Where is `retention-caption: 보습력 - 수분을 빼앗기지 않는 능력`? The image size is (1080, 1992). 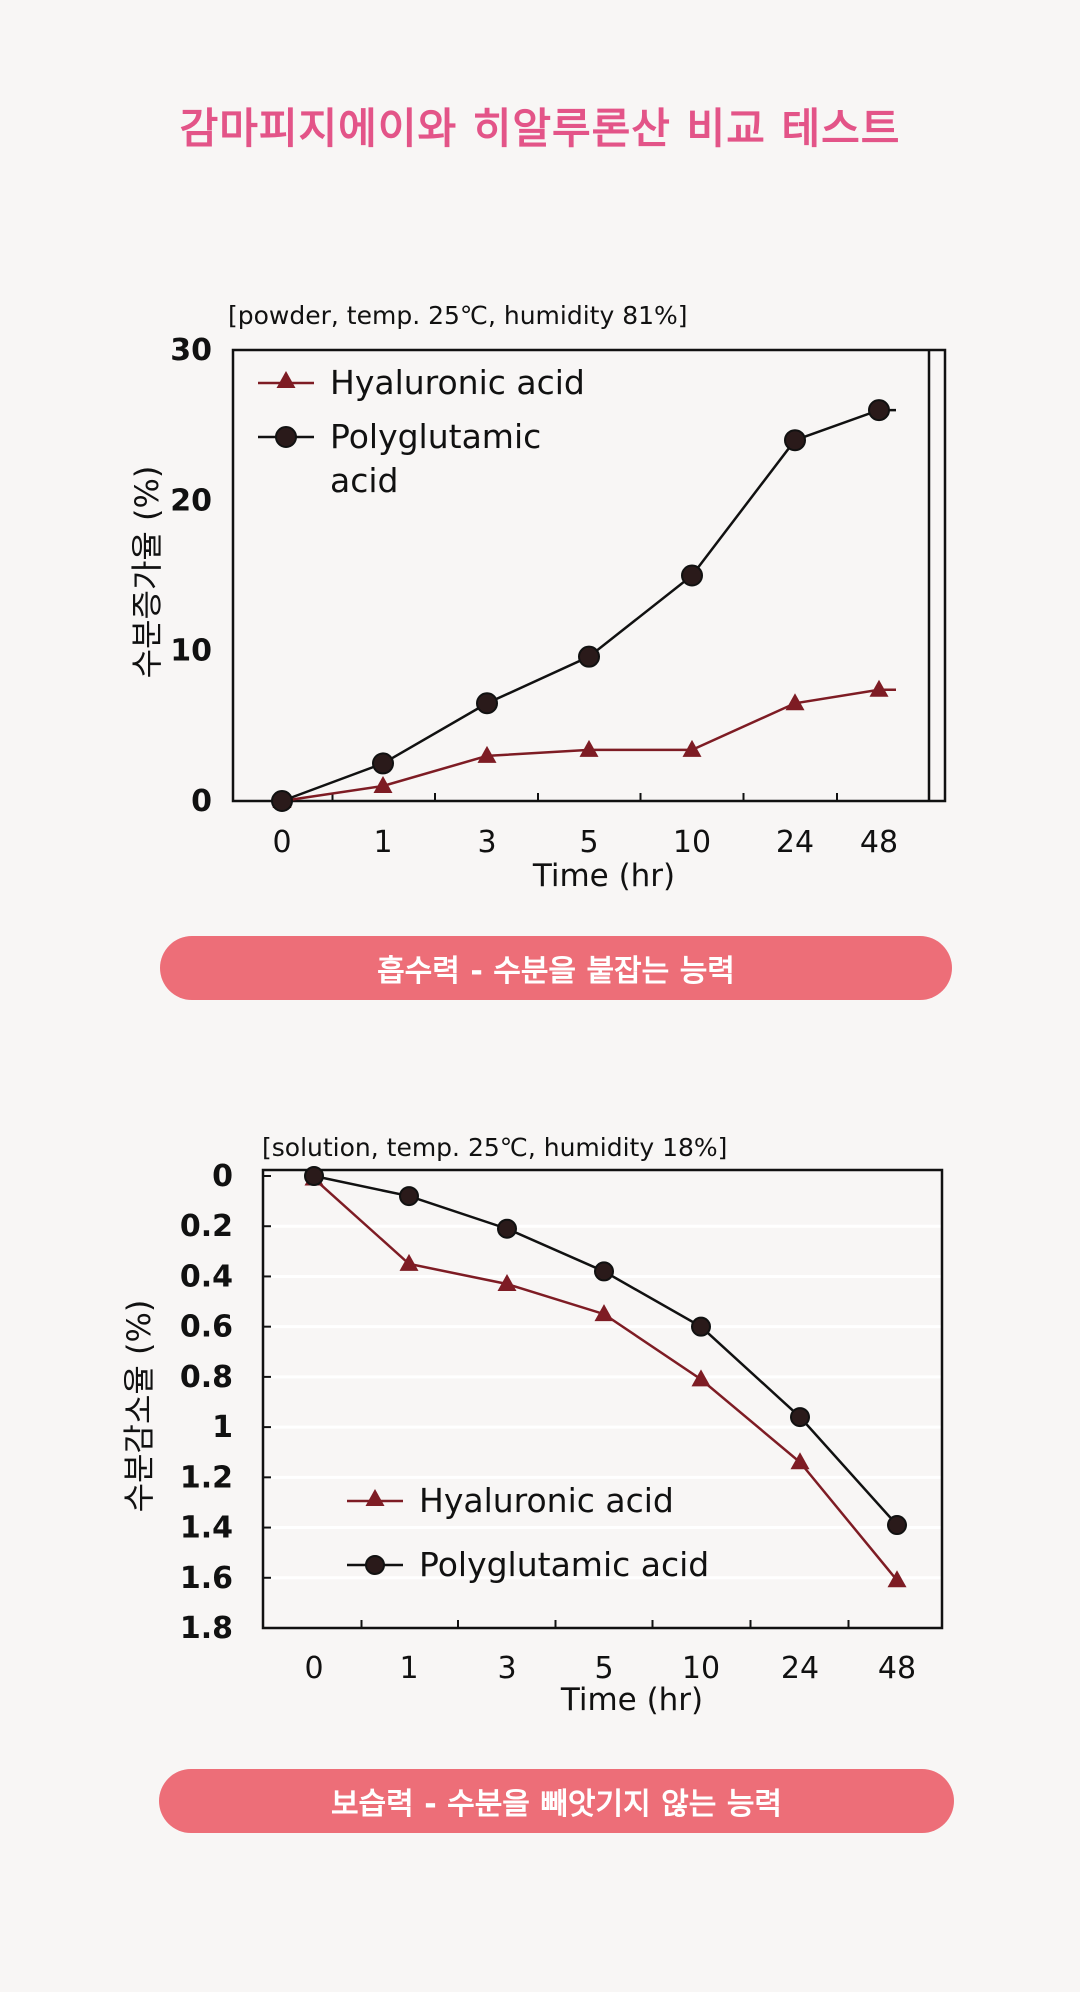
retention-caption: 보습력 - 수분을 빼앗기지 않는 능력 is located at coordinates (556, 1801).